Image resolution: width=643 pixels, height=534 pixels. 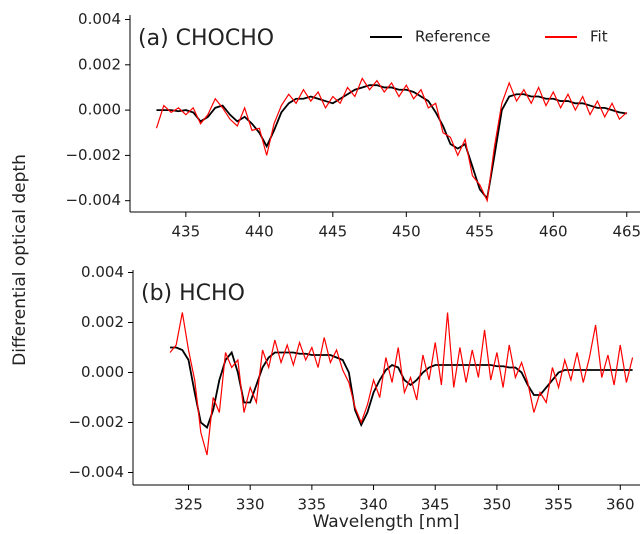 I want to click on x-tick-label: 465, so click(x=626, y=232).